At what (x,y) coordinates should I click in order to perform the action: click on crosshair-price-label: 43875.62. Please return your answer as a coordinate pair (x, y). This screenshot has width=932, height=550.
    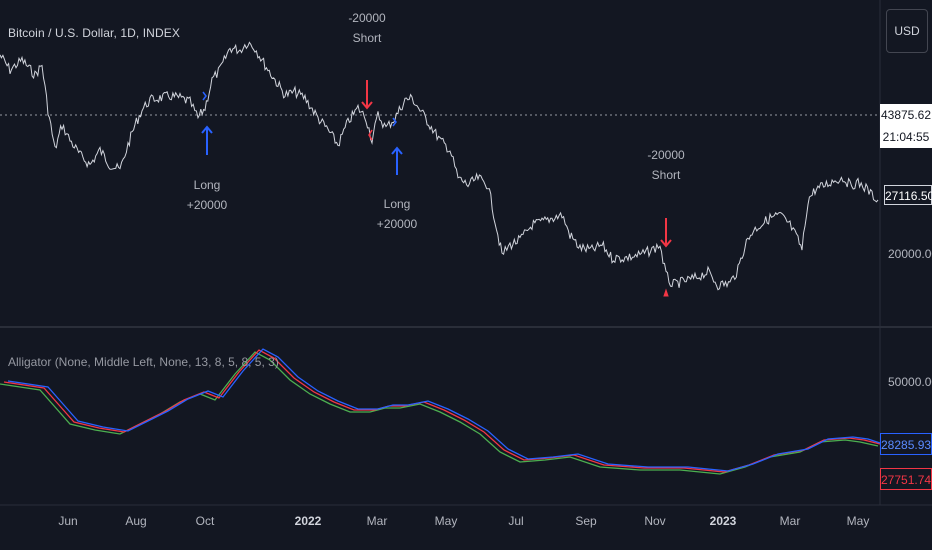
    Looking at the image, I should click on (906, 115).